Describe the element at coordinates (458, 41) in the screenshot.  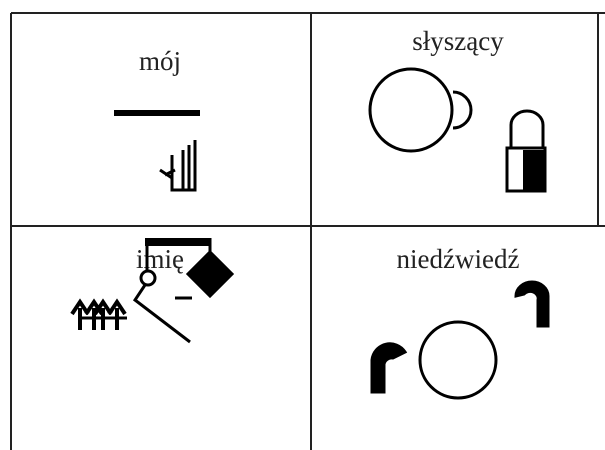
I see `cell-label: słyszący` at that location.